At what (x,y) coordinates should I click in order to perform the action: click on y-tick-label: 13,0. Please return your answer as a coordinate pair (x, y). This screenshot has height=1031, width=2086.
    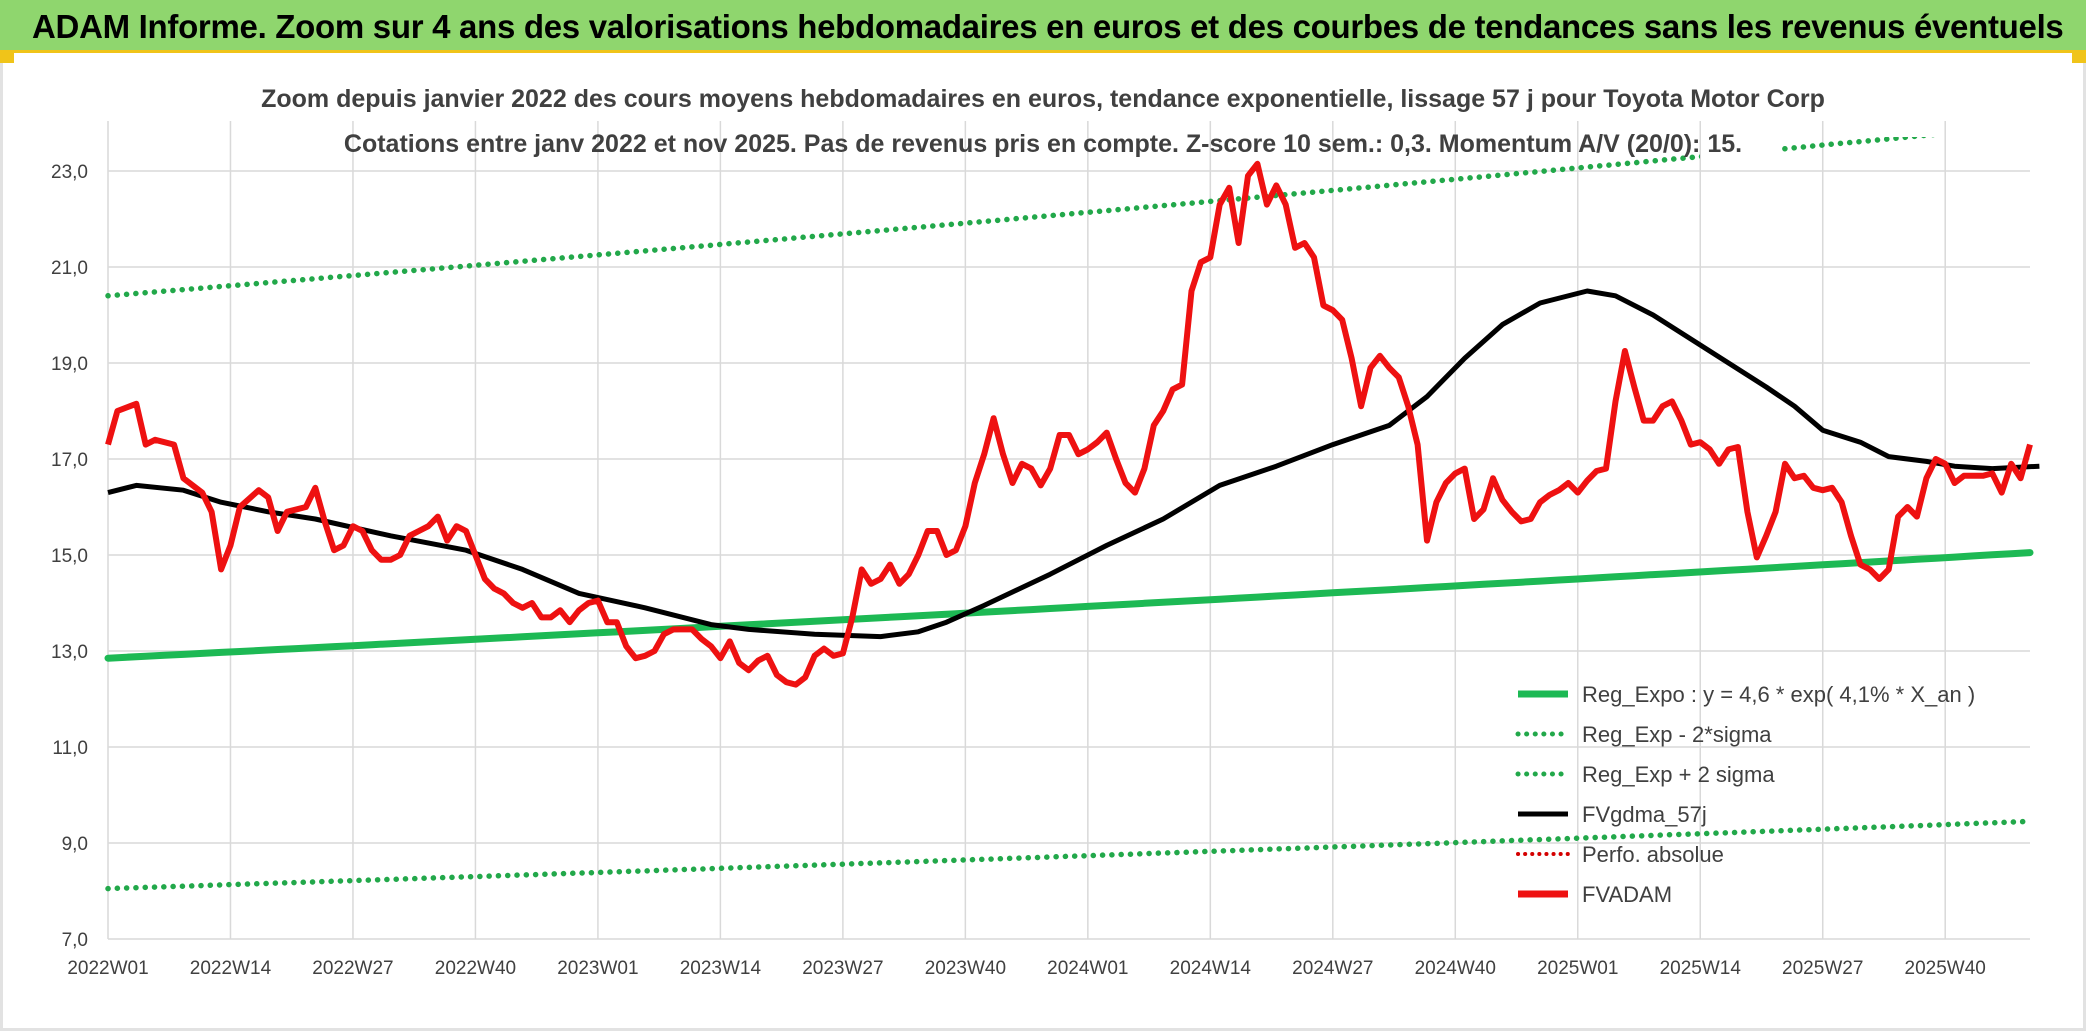
    Looking at the image, I should click on (69, 652).